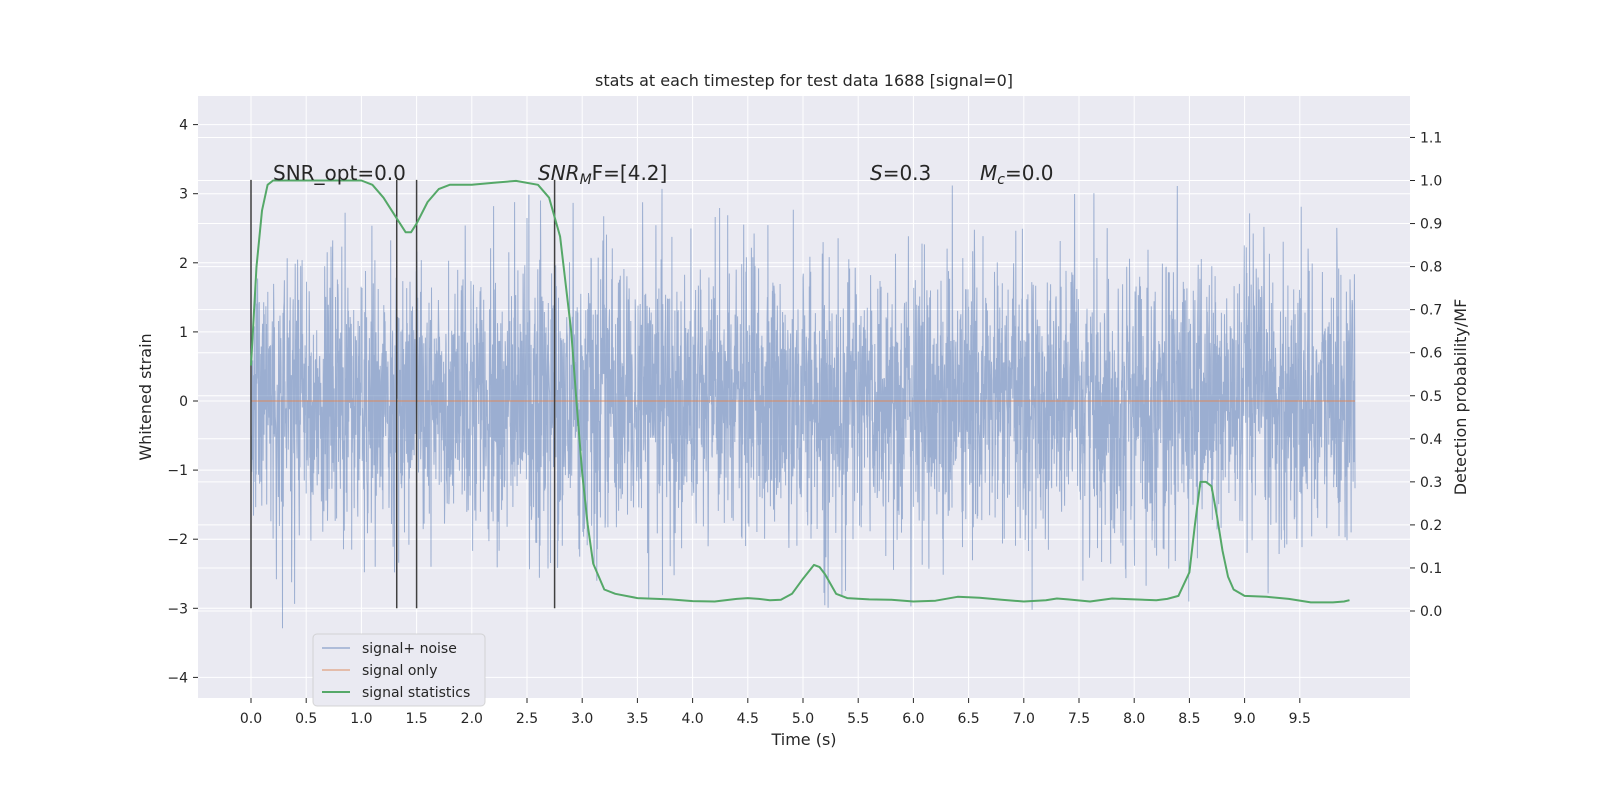 Image resolution: width=1600 pixels, height=800 pixels. I want to click on right-tick-label: 0.0, so click(1431, 612).